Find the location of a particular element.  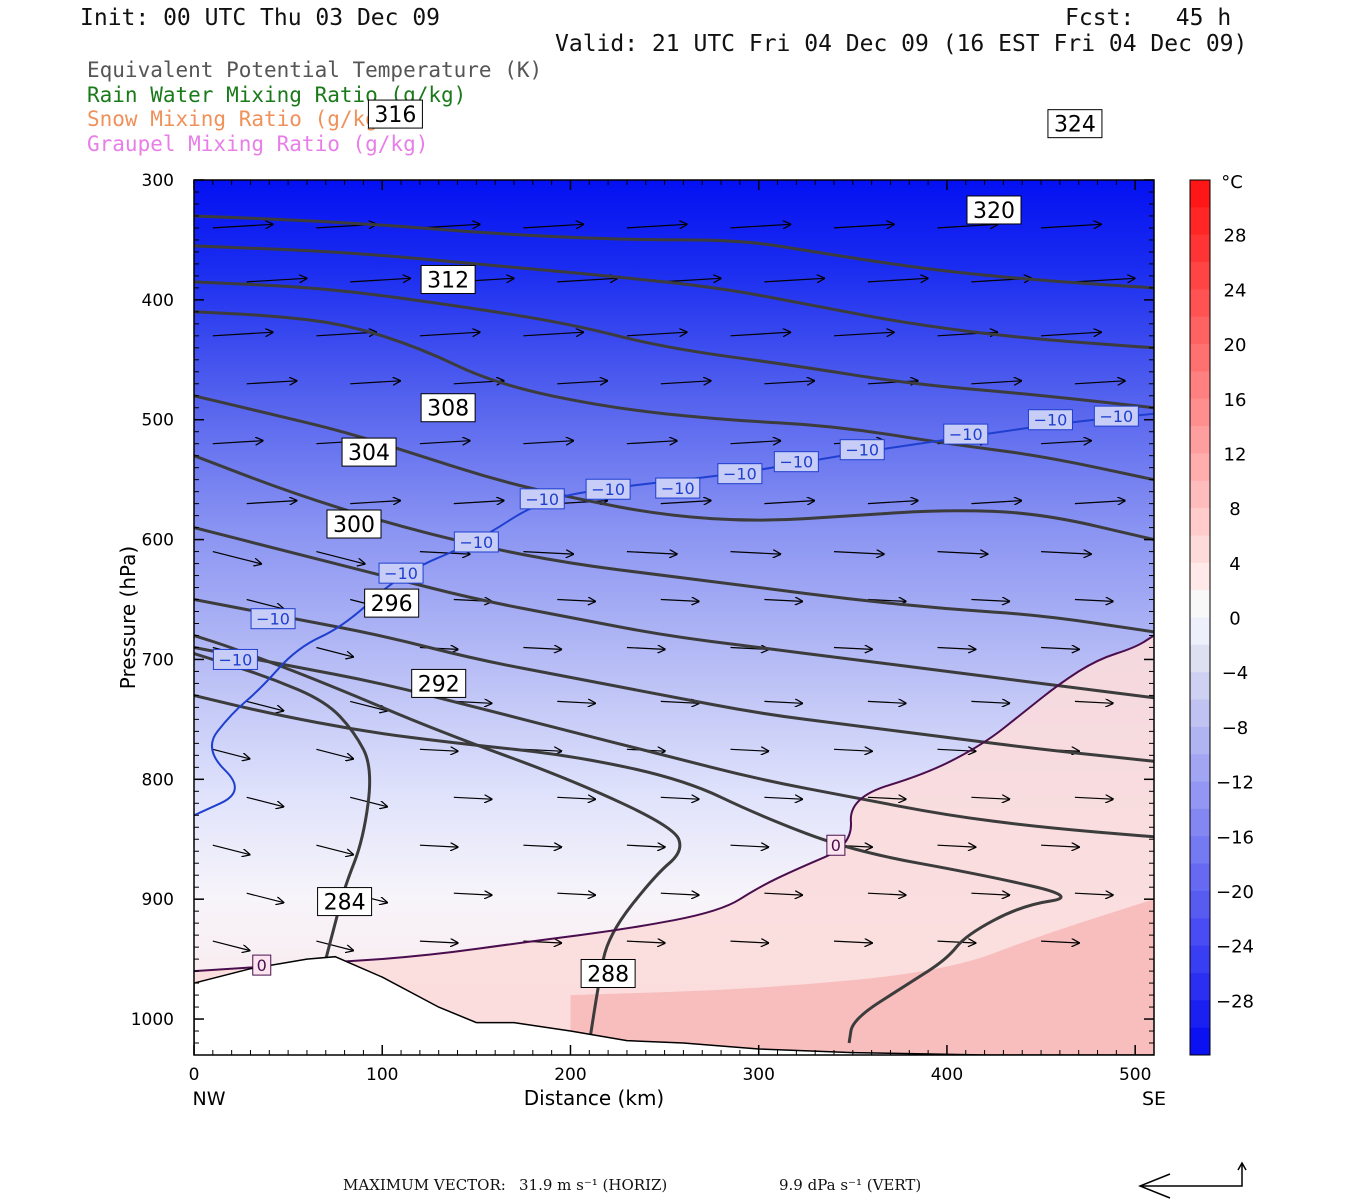

max-vector-horiz: 31.9 m s⁻¹ (HORIZ) is located at coordinates (593, 1185).